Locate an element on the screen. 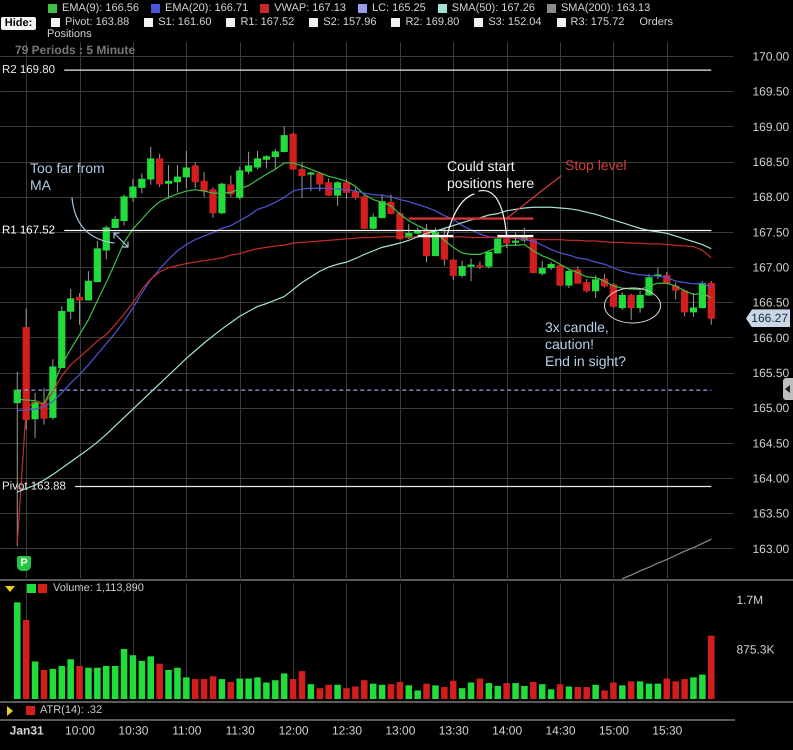 This screenshot has height=750, width=793. annotation: Too far from MA is located at coordinates (67, 177).